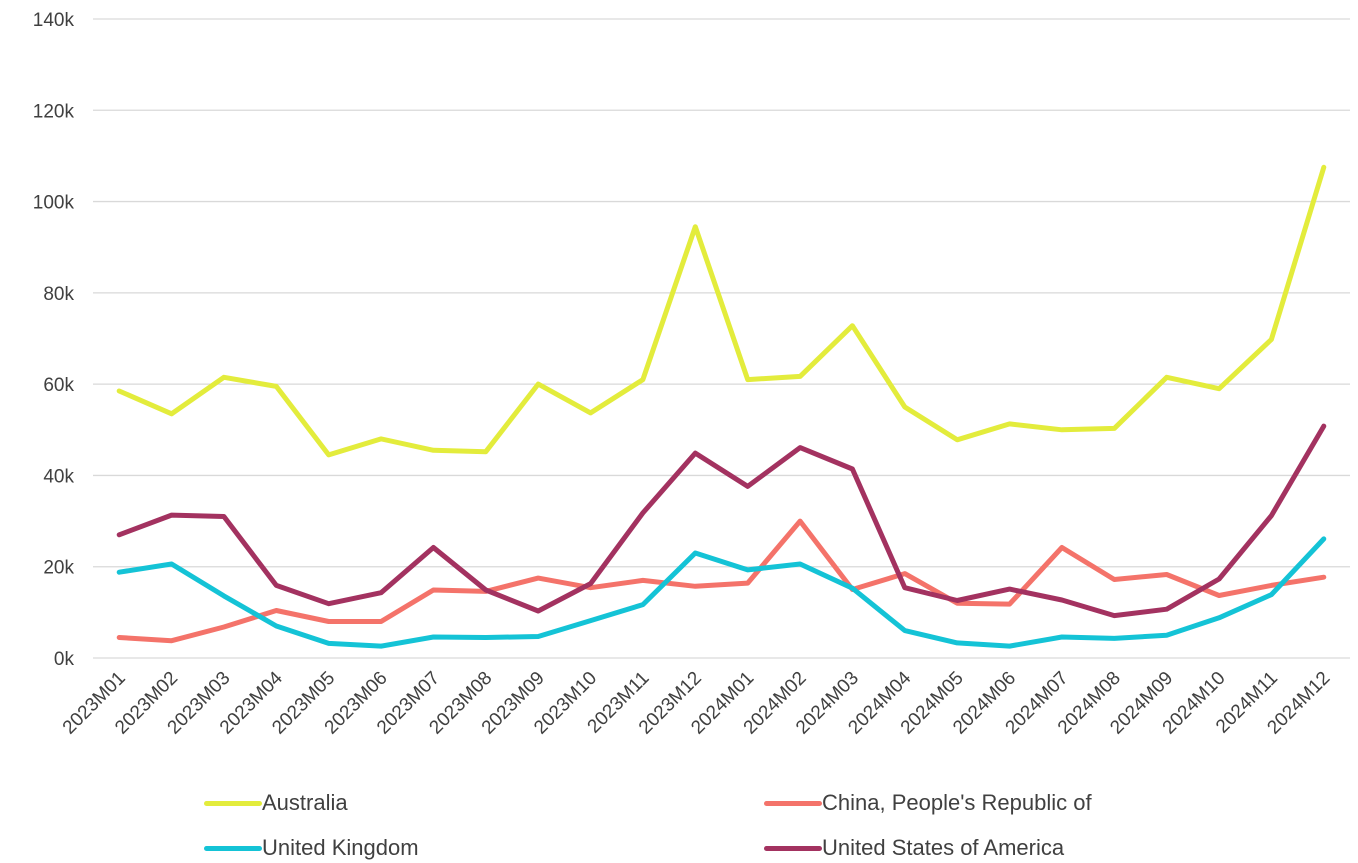  I want to click on y-tick-label: 140k, so click(54, 20).